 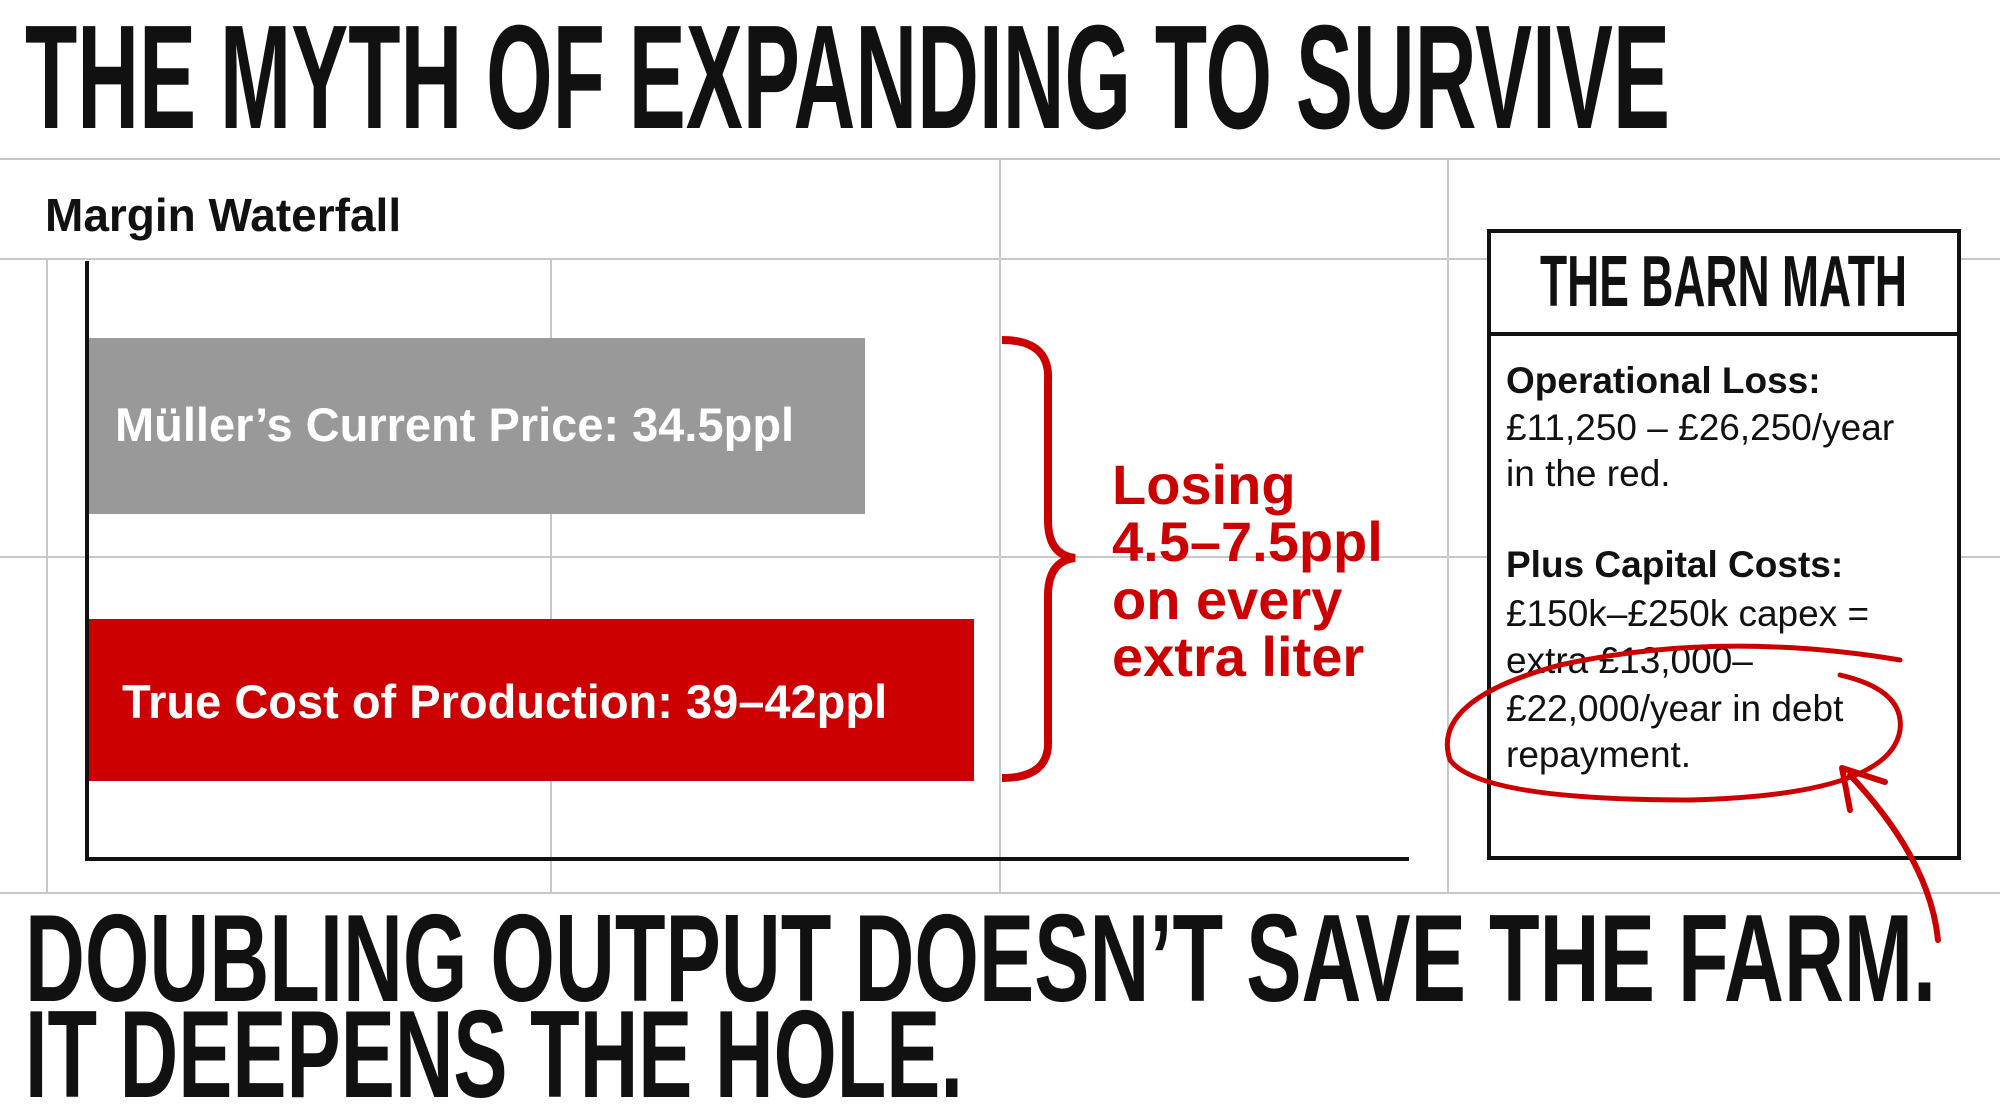 I want to click on section-line: £150k–£250k capex =, so click(x=1687, y=613).